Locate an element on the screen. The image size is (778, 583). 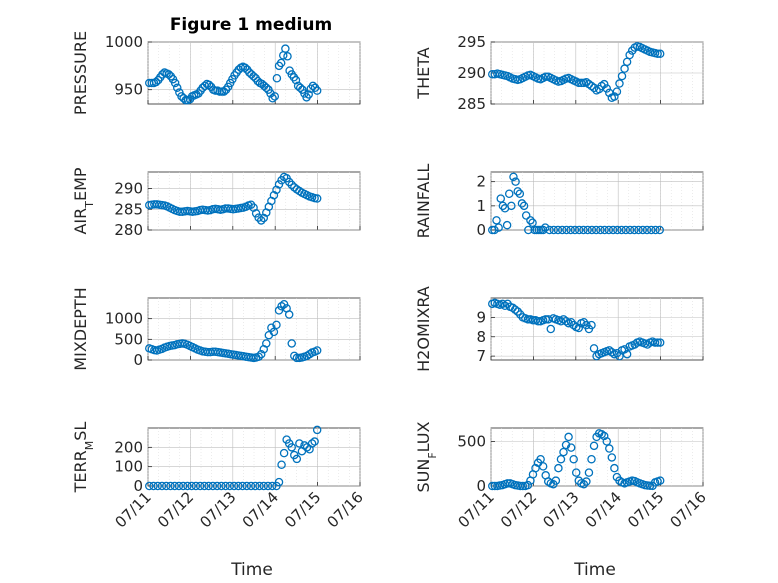
x-tick-label: 07/15 is located at coordinates (302, 509).